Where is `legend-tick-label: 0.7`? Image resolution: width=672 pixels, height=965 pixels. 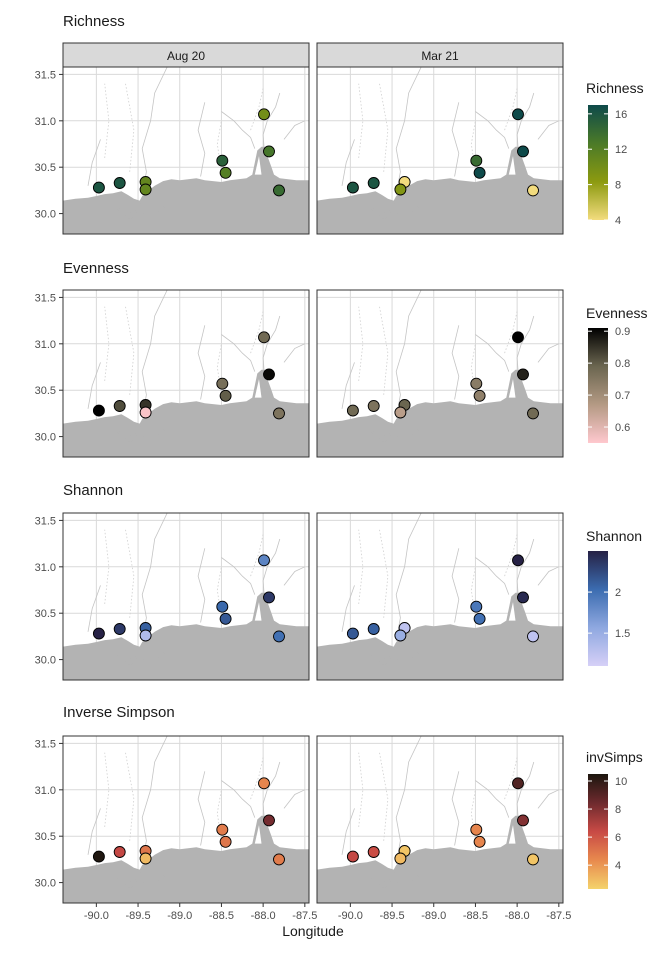 legend-tick-label: 0.7 is located at coordinates (622, 396).